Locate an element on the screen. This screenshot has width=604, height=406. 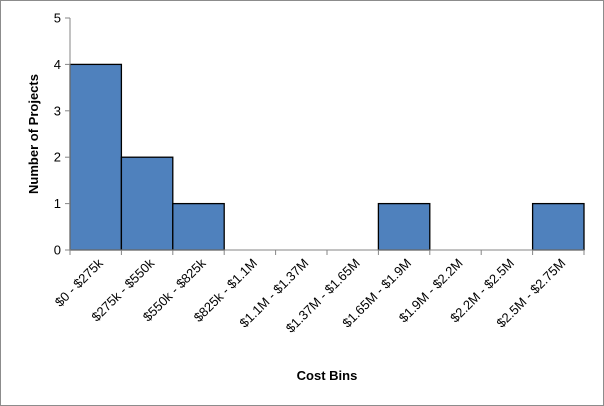
y-tick-label: 3 is located at coordinates (57, 110).